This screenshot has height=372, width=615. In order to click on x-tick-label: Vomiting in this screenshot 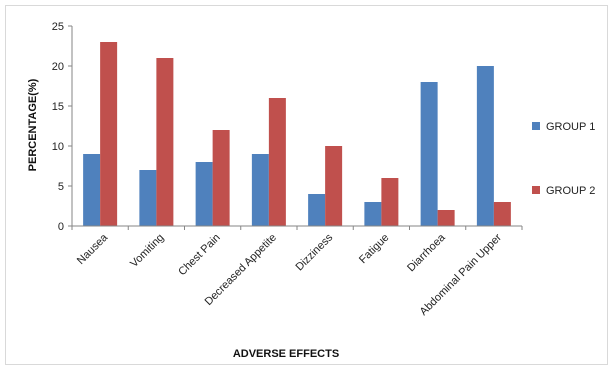, I will do `click(147, 251)`.